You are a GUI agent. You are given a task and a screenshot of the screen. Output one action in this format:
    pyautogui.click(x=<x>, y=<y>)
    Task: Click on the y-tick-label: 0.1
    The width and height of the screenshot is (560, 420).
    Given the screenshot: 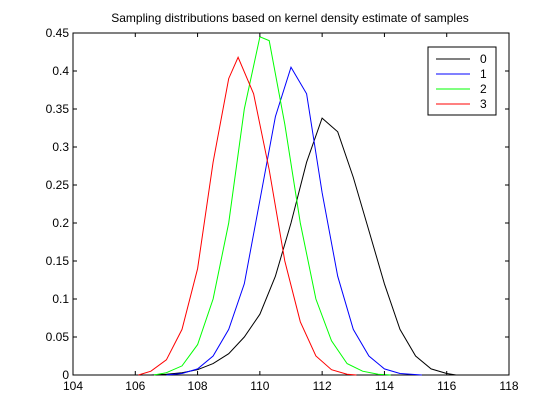 What is the action you would take?
    pyautogui.click(x=60, y=299)
    